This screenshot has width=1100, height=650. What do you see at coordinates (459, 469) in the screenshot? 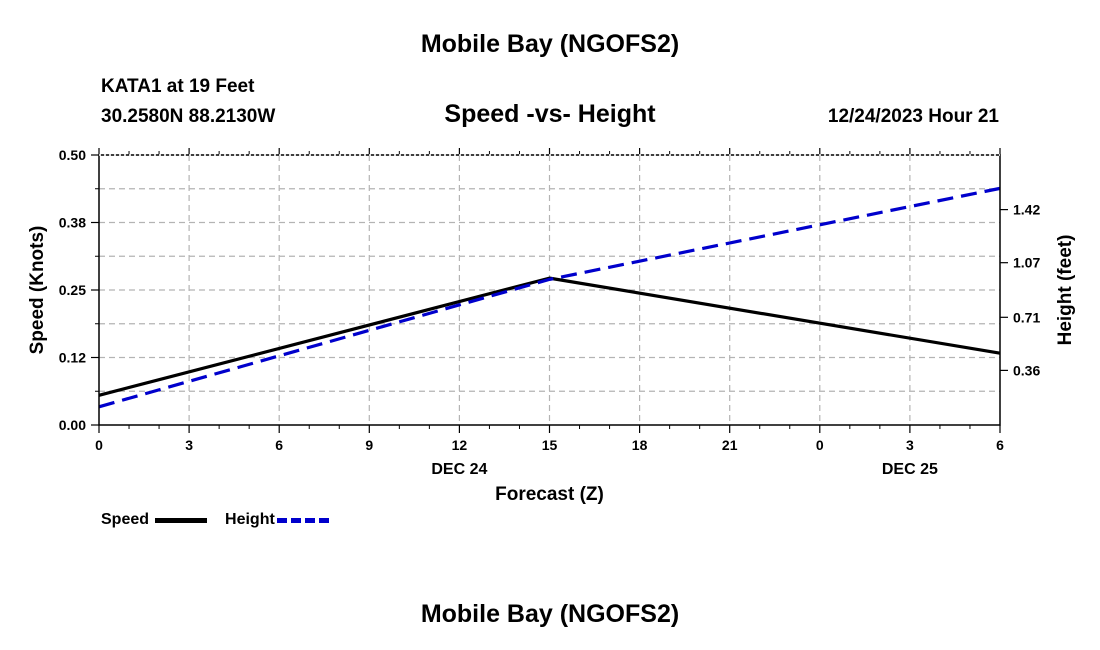
I see `x-date-label: DEC 24` at bounding box center [459, 469].